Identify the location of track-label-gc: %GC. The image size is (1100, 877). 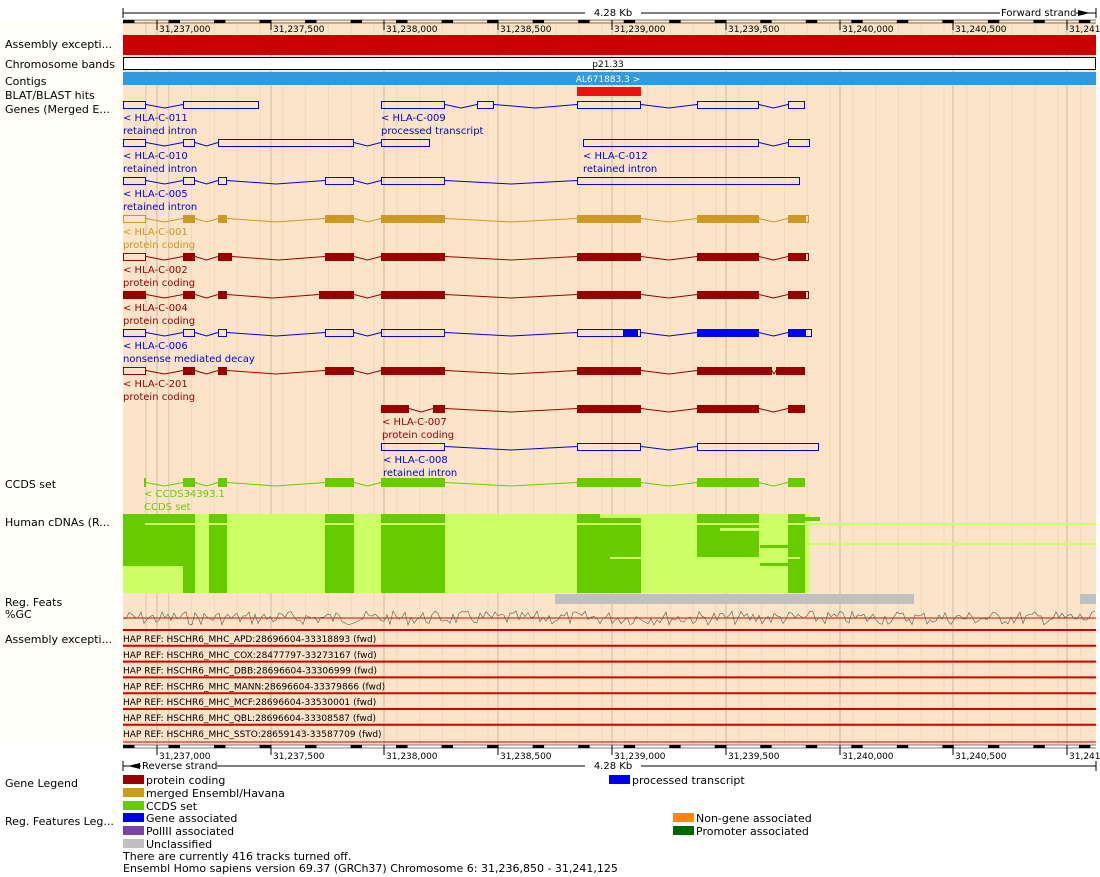
(18, 614).